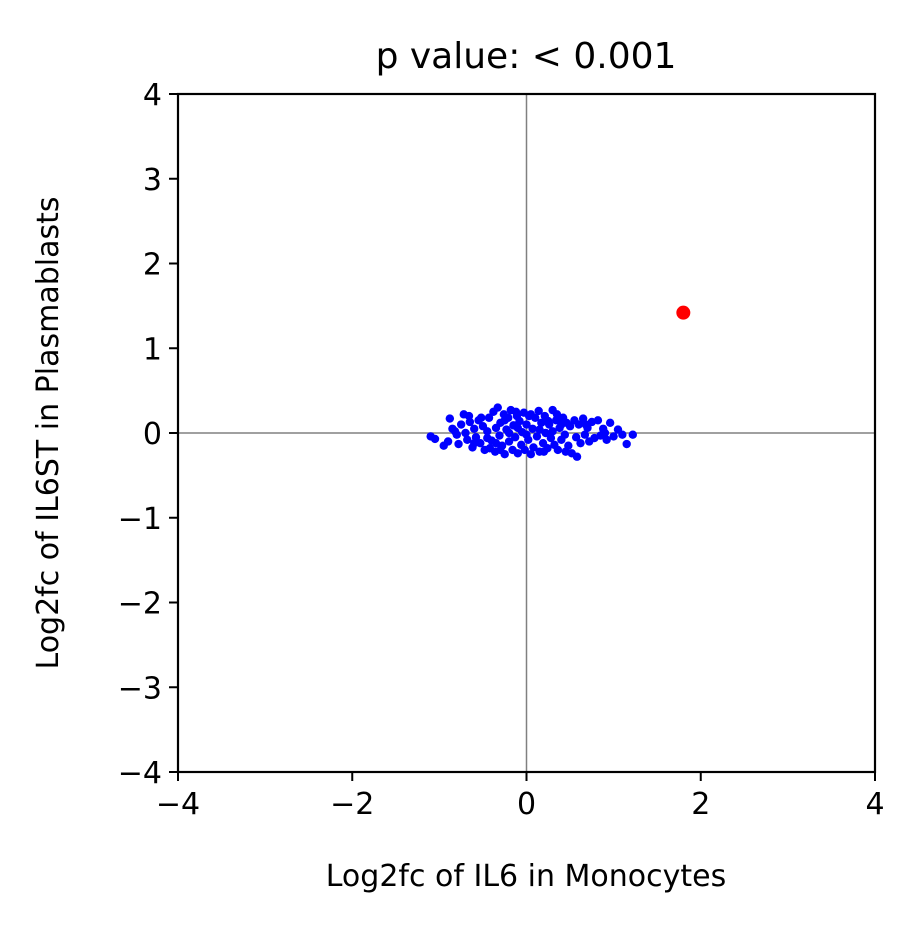 This screenshot has height=928, width=917. What do you see at coordinates (48, 433) in the screenshot?
I see `y-axis-label: Log2fc of IL6ST in Plasmablasts` at bounding box center [48, 433].